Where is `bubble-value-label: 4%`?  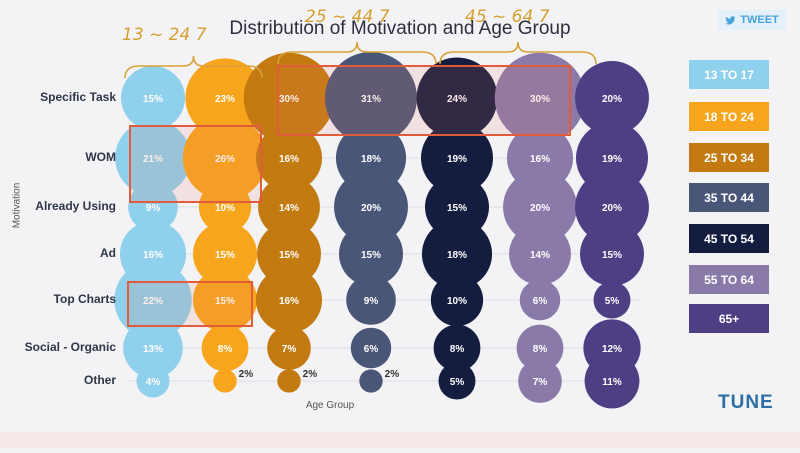 bubble-value-label: 4% is located at coordinates (153, 382).